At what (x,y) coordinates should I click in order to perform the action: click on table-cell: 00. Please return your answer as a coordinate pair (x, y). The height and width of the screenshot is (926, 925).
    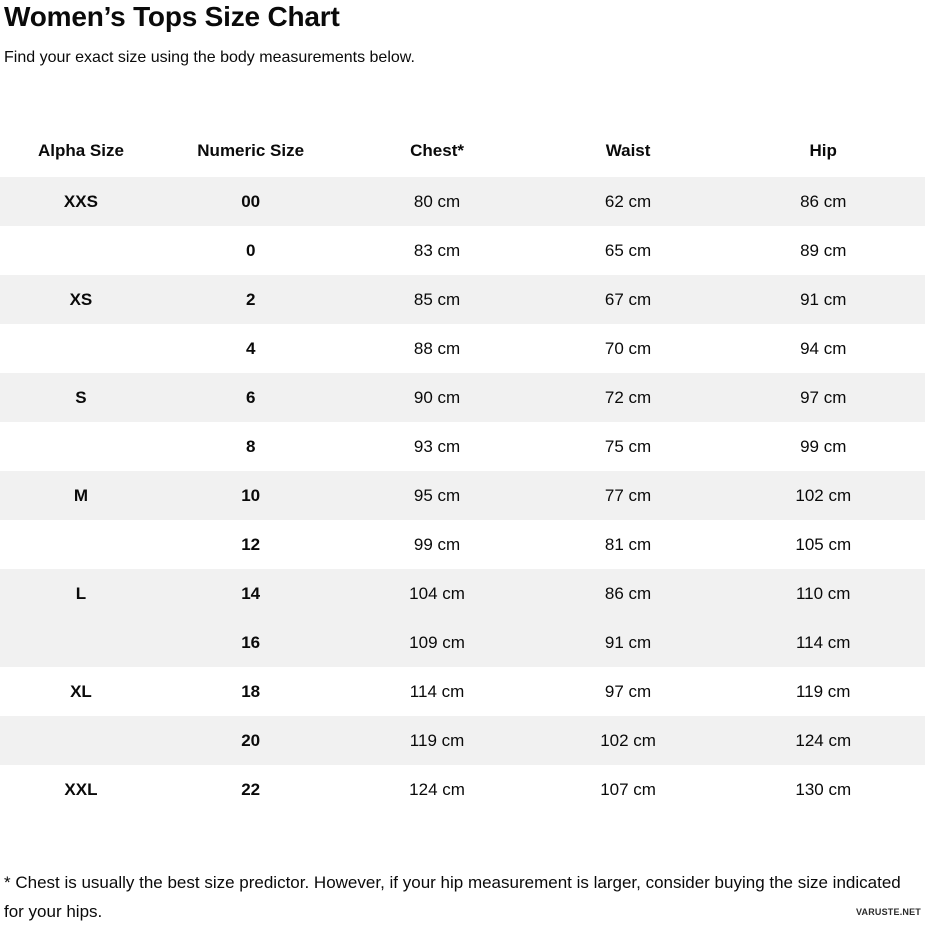
    Looking at the image, I should click on (251, 201).